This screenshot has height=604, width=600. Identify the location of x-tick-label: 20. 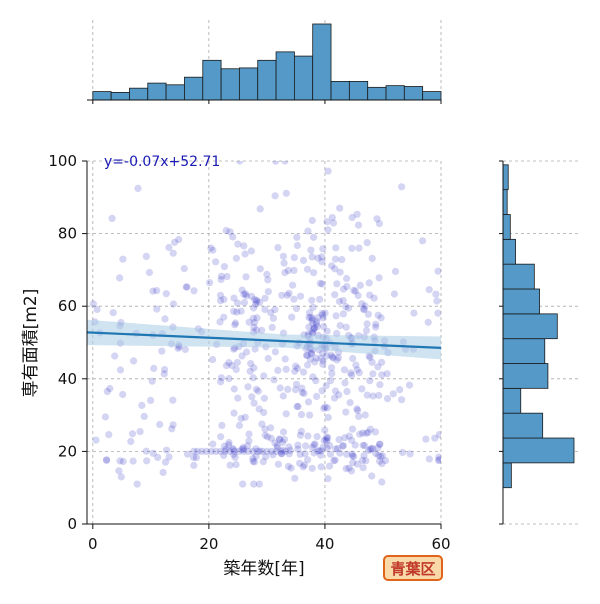
(208, 544).